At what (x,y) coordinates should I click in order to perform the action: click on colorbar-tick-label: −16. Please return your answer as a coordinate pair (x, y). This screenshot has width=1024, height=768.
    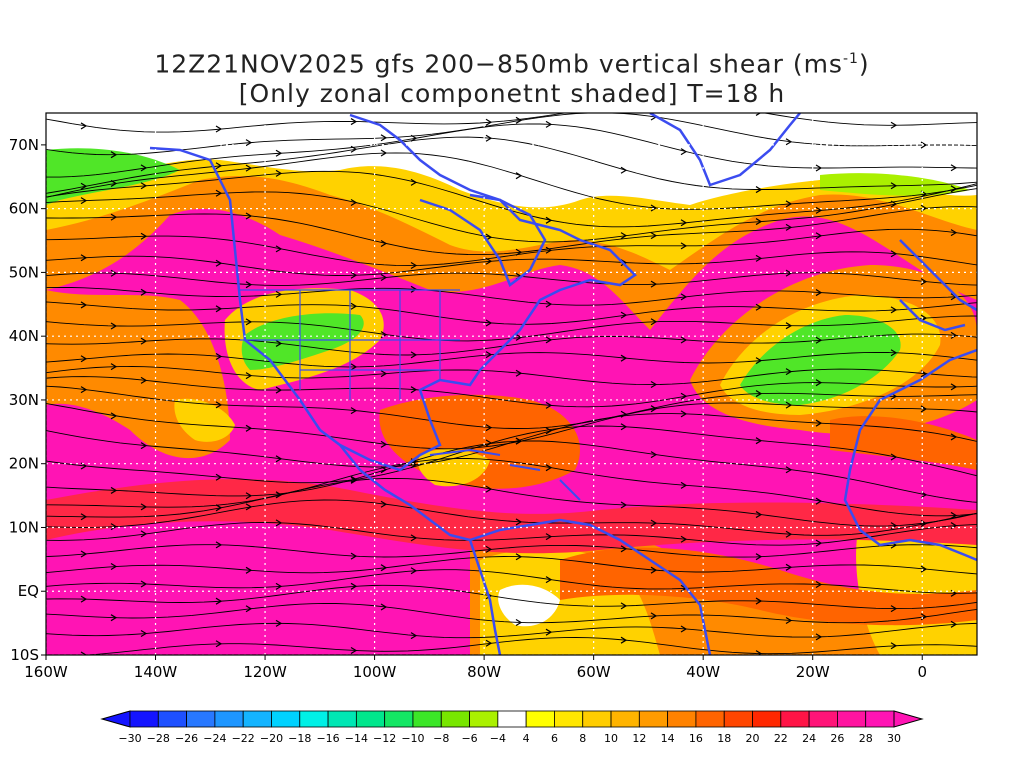
    Looking at the image, I should click on (327, 738).